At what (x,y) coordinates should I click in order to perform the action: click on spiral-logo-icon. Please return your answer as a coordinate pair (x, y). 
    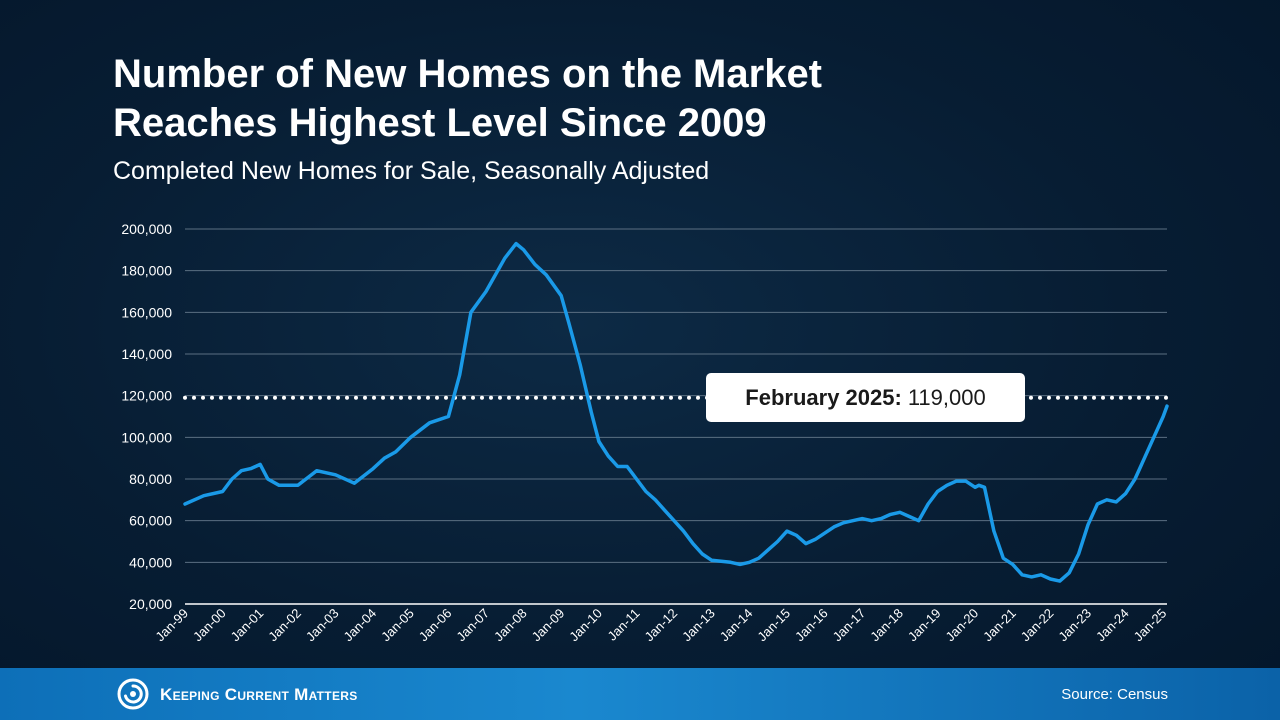
    Looking at the image, I should click on (133, 694).